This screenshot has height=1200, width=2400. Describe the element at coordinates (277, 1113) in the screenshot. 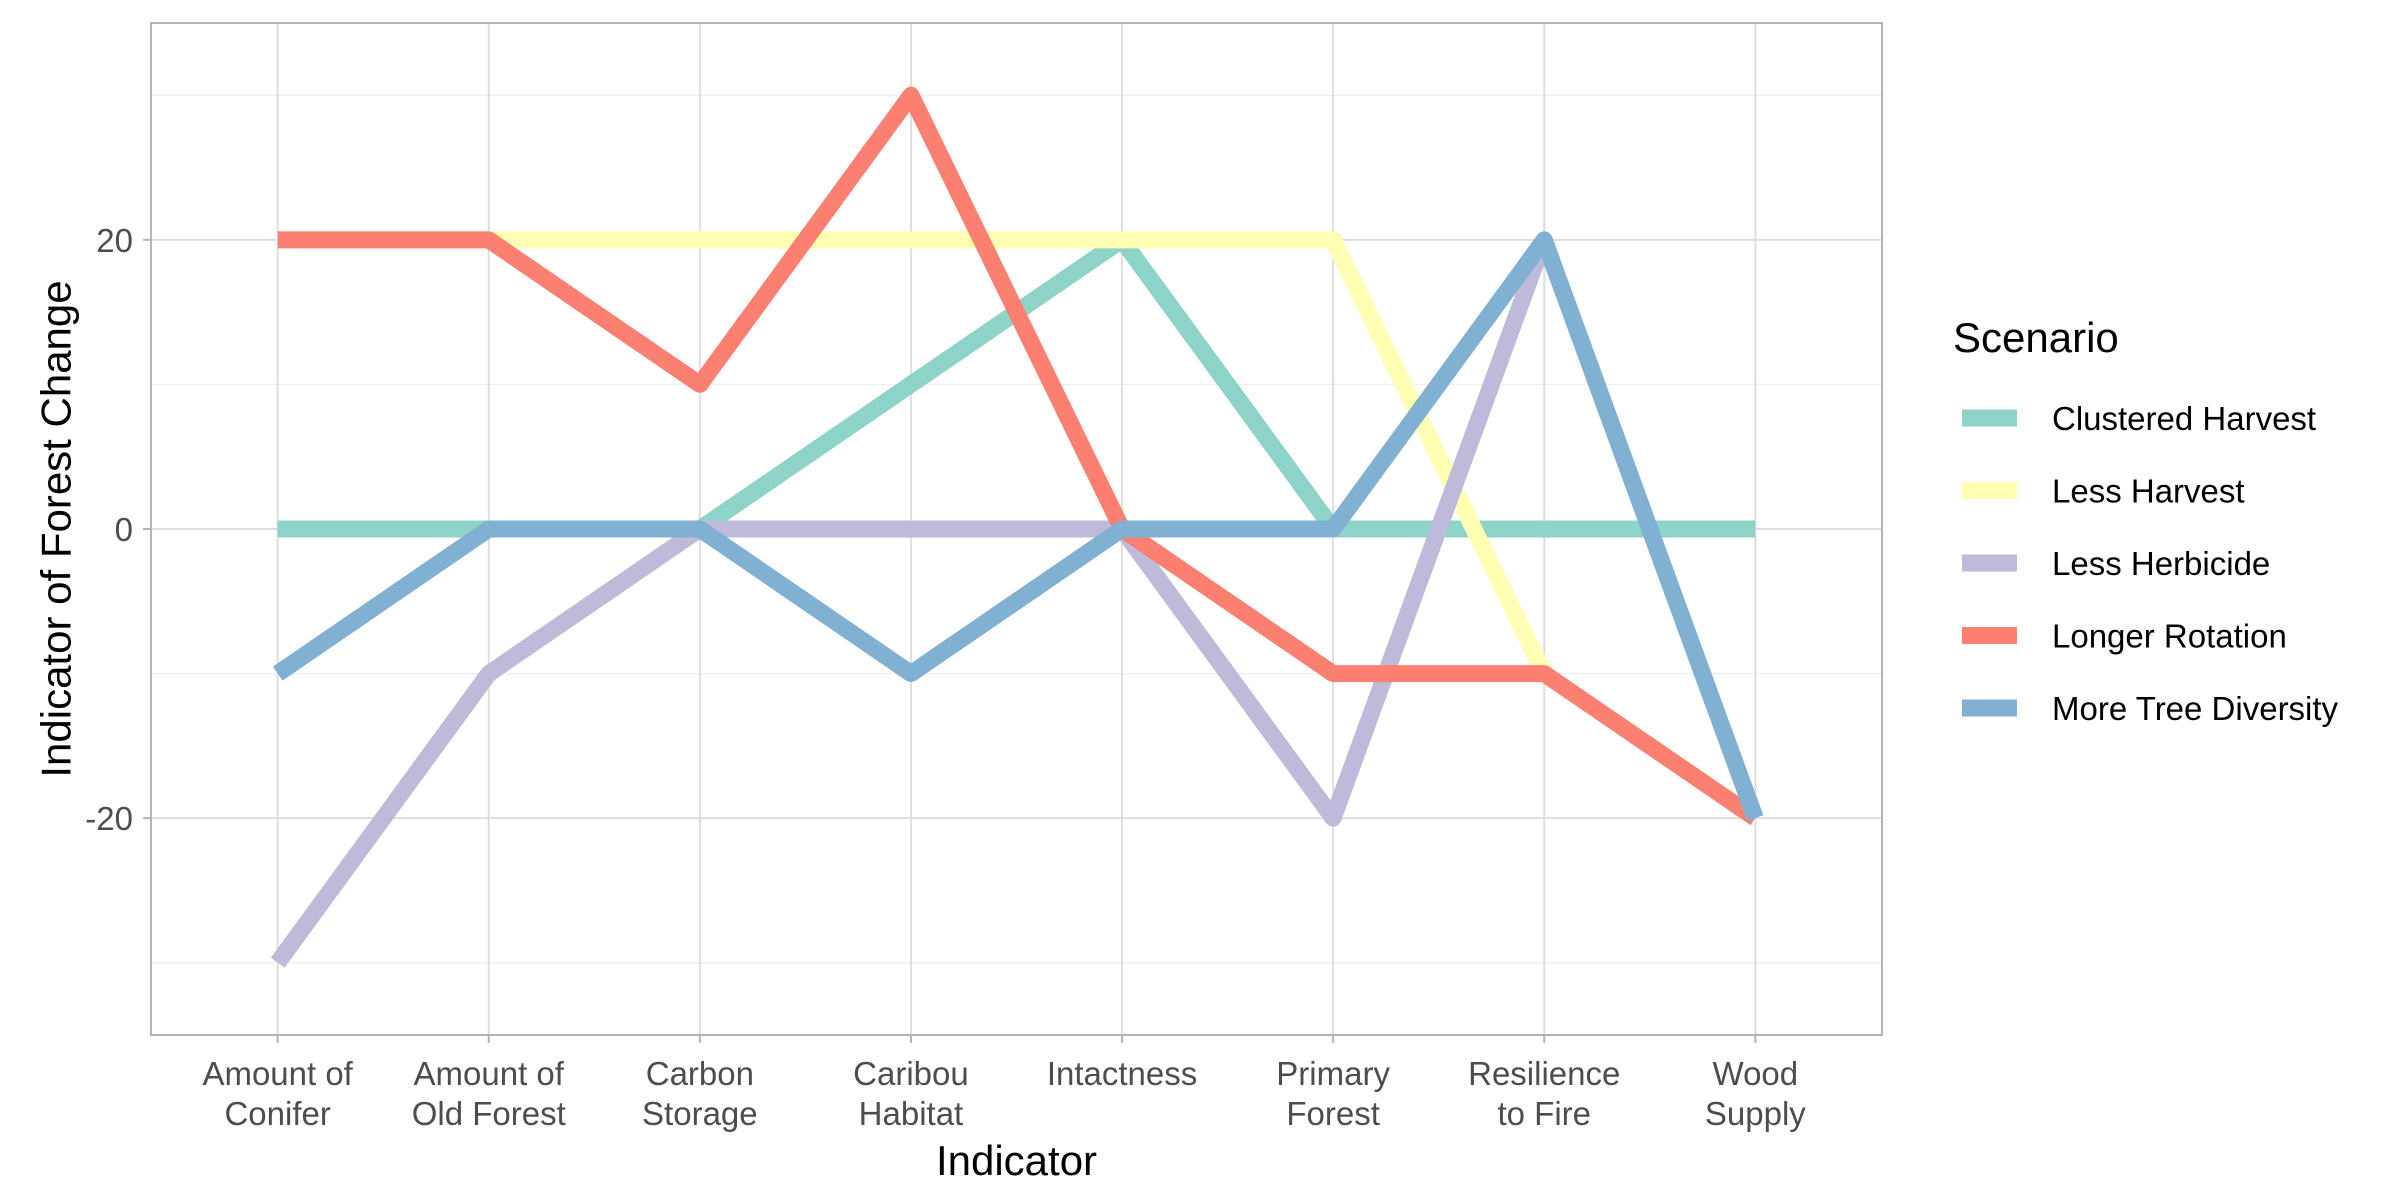

I see `x-tick-label-line: Conifer` at that location.